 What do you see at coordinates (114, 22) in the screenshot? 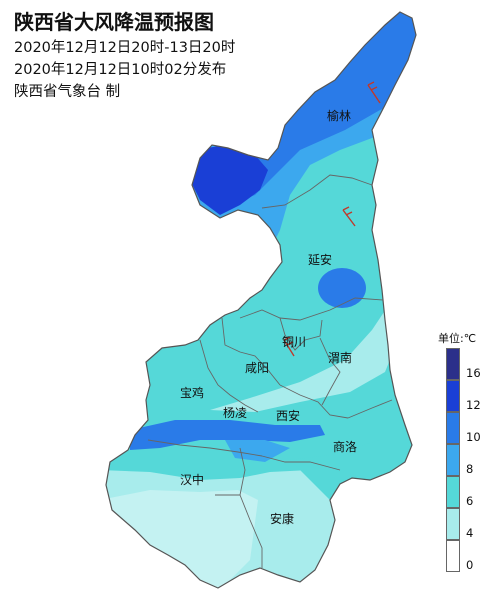
I see `map-title: 陕西省大风降温预报图` at bounding box center [114, 22].